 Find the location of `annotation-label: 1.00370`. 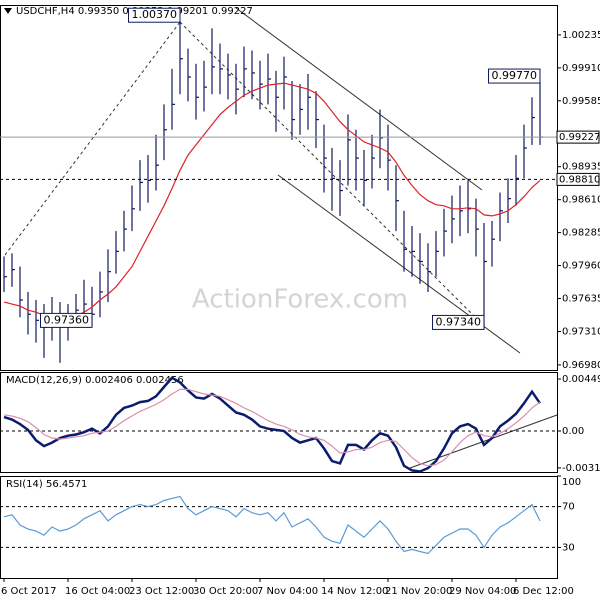

annotation-label: 1.00370 is located at coordinates (155, 14).